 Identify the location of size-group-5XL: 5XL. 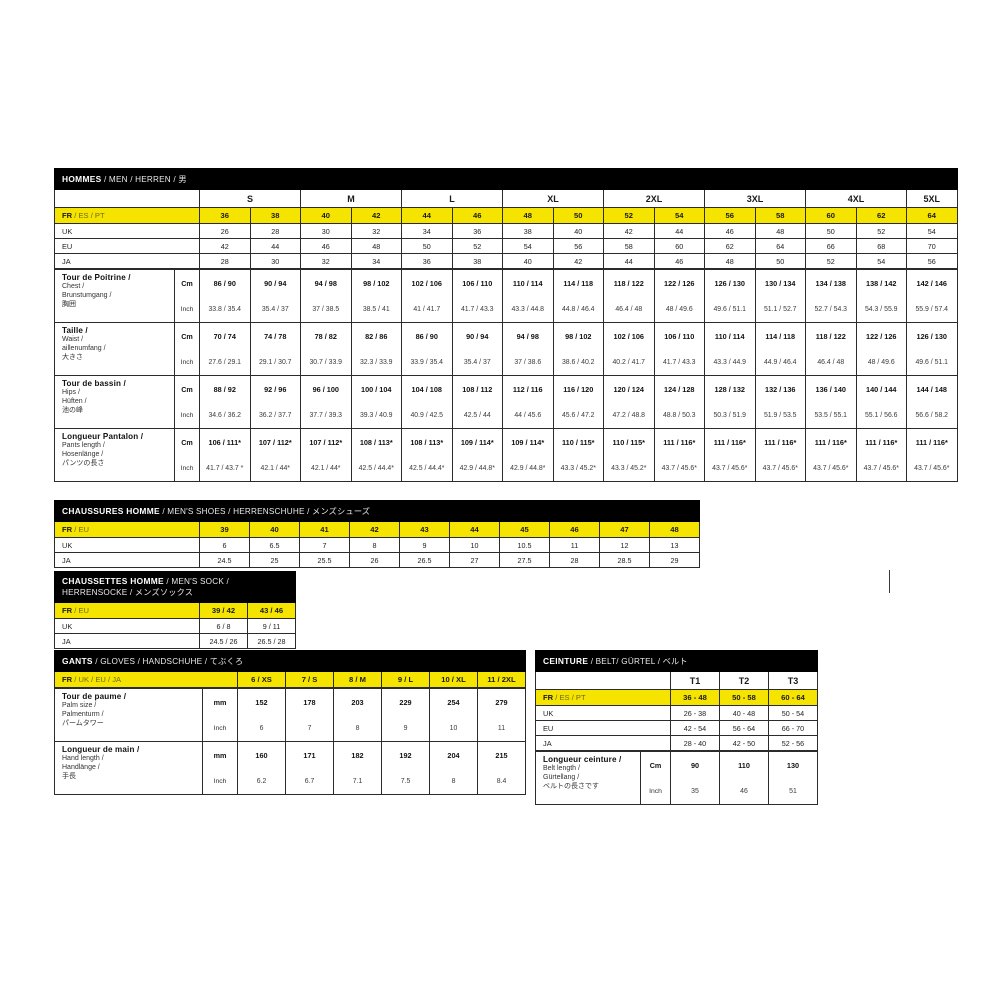
(932, 198).